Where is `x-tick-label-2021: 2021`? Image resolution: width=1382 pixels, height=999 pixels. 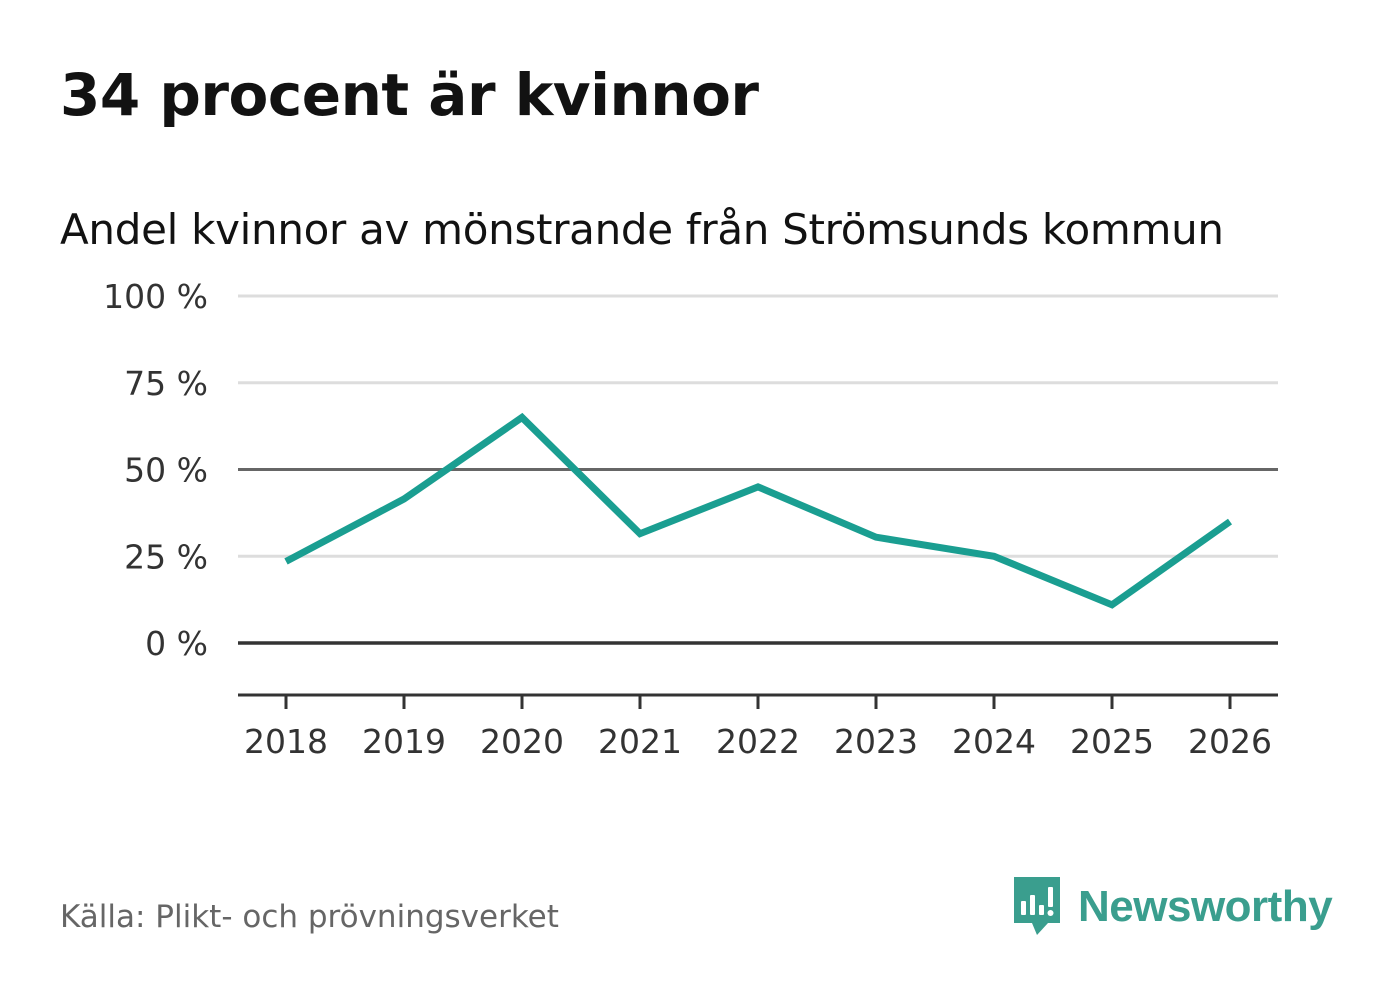 x-tick-label-2021: 2021 is located at coordinates (640, 741).